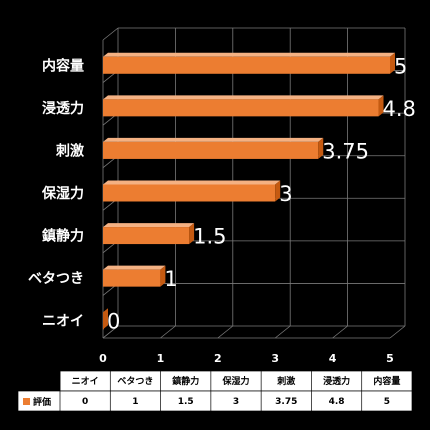 Image resolution: width=430 pixels, height=430 pixels. What do you see at coordinates (185, 381) in the screenshot?
I see `table-header-cell: 鎮静力` at bounding box center [185, 381].